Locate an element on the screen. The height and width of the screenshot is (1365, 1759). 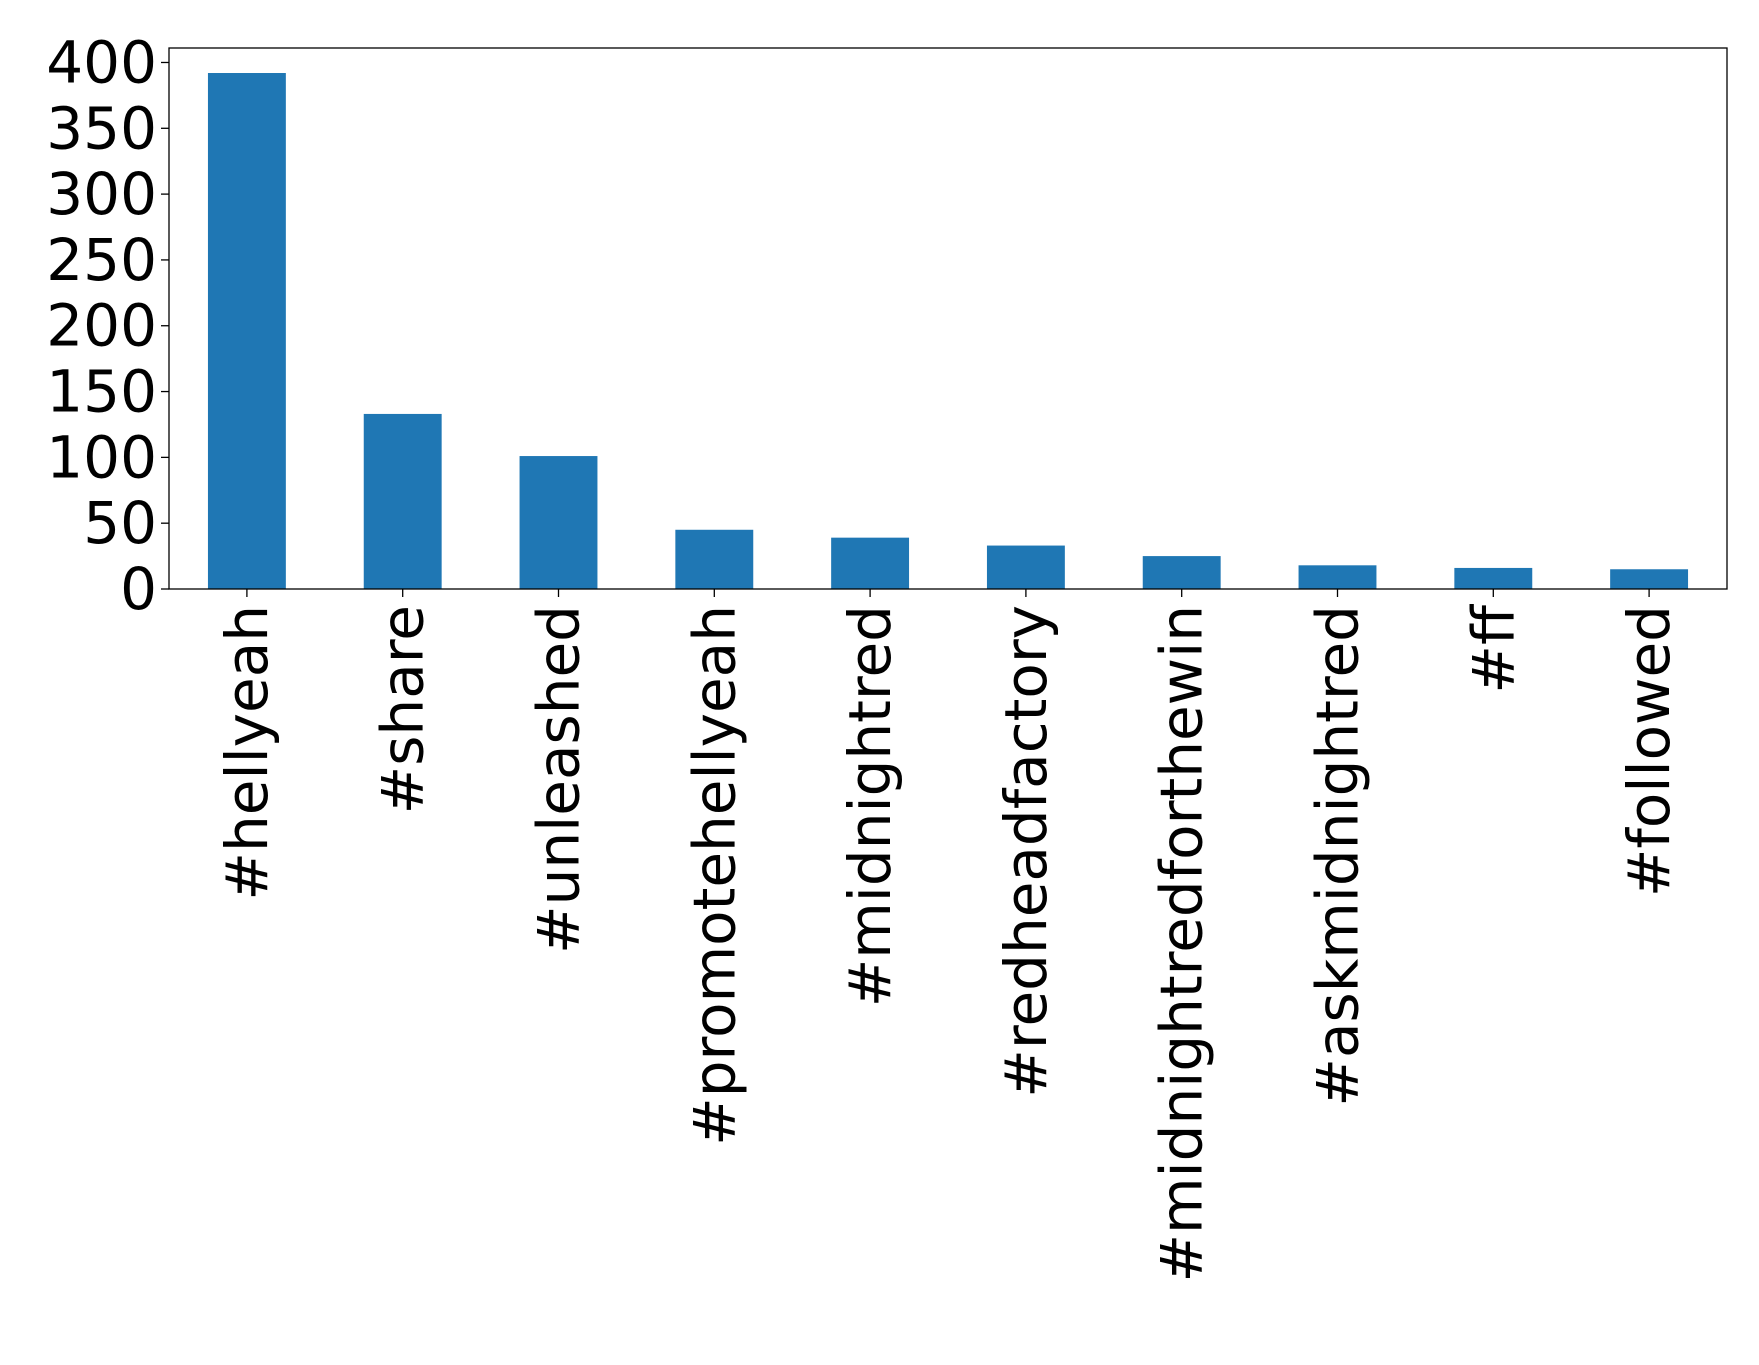
bar-hellyeah is located at coordinates (246, 331).